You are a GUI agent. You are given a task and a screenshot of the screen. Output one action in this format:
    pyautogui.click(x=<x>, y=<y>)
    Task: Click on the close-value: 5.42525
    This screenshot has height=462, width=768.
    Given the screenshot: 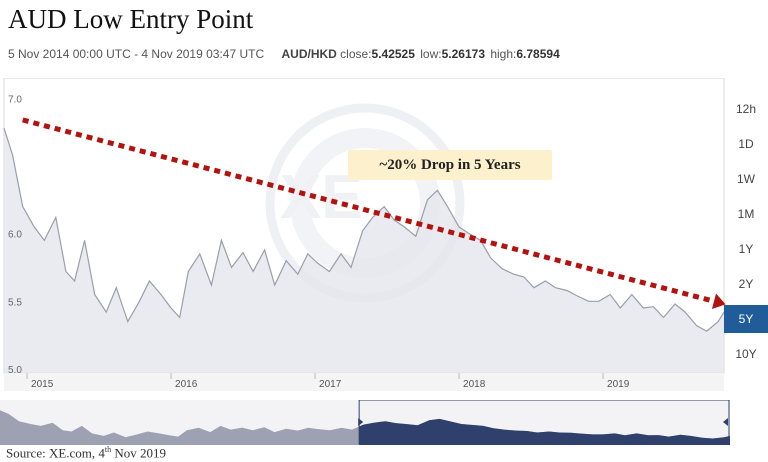 What is the action you would take?
    pyautogui.click(x=393, y=54)
    